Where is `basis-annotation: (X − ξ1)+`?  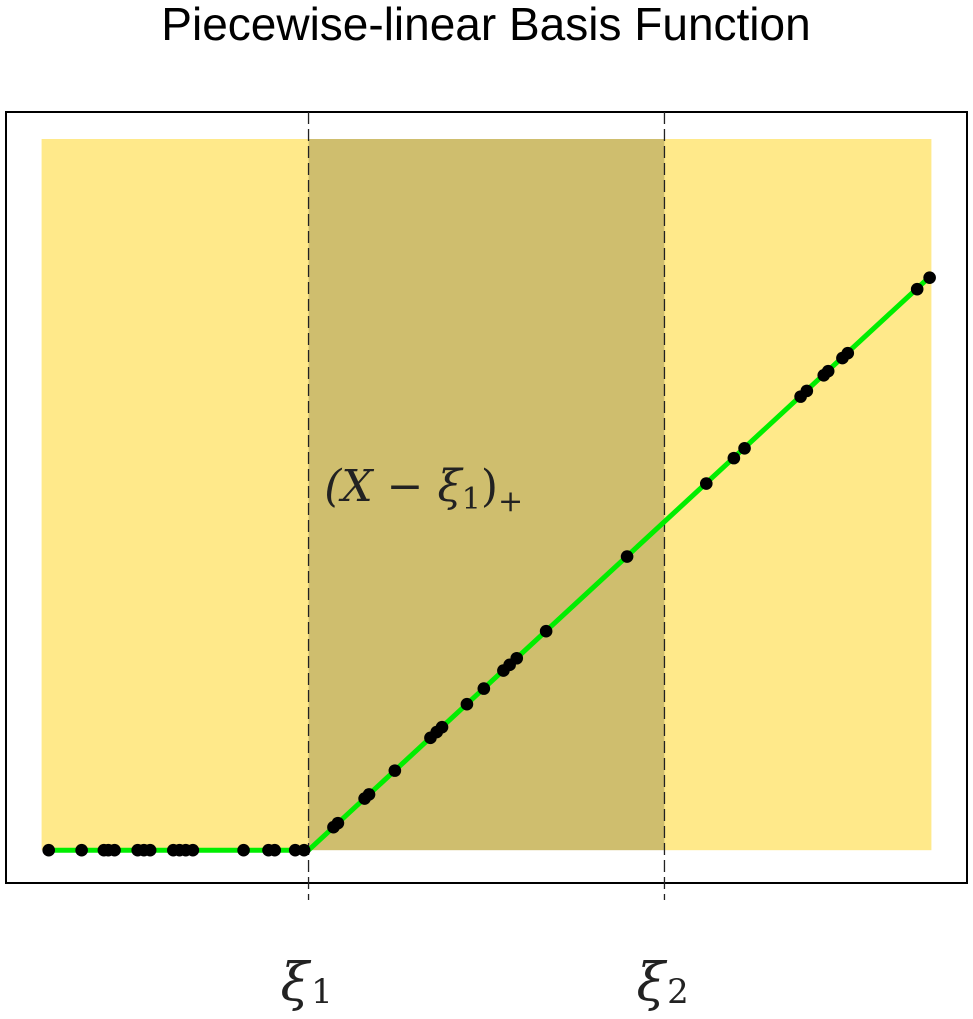
basis-annotation: (X − ξ1)+ is located at coordinates (423, 490).